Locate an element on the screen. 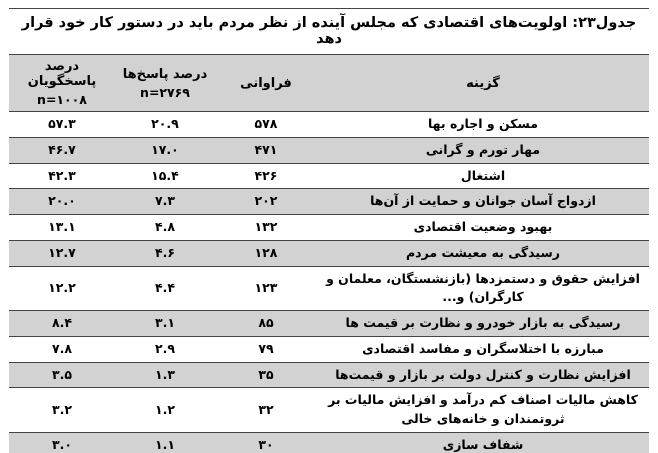  column-header-pct-responses-n: n=۲۷۶۹ is located at coordinates (165, 92).